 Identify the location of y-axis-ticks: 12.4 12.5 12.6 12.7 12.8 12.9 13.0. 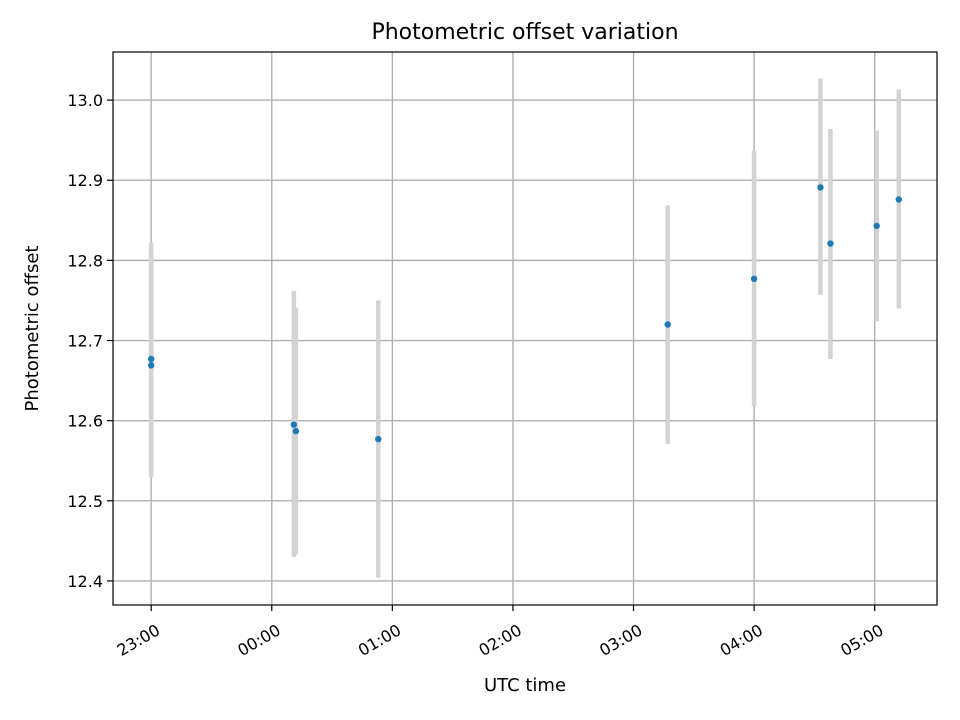
(90, 341).